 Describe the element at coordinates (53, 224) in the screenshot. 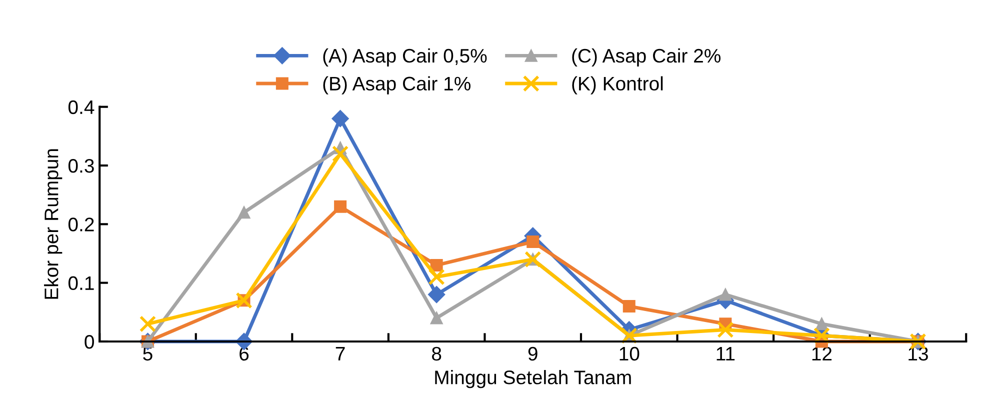

I see `y-axis-title: Ekor per Rumpun` at that location.